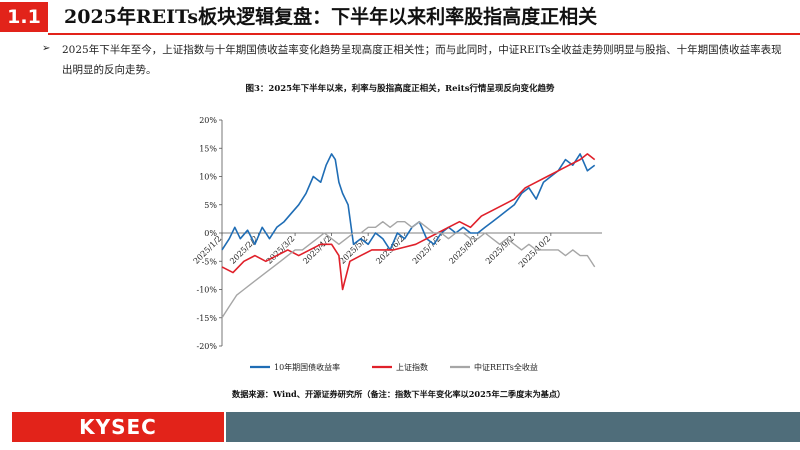 Image resolution: width=800 pixels, height=450 pixels. Describe the element at coordinates (118, 427) in the screenshot. I see `kysec-logo: KYSEC` at that location.